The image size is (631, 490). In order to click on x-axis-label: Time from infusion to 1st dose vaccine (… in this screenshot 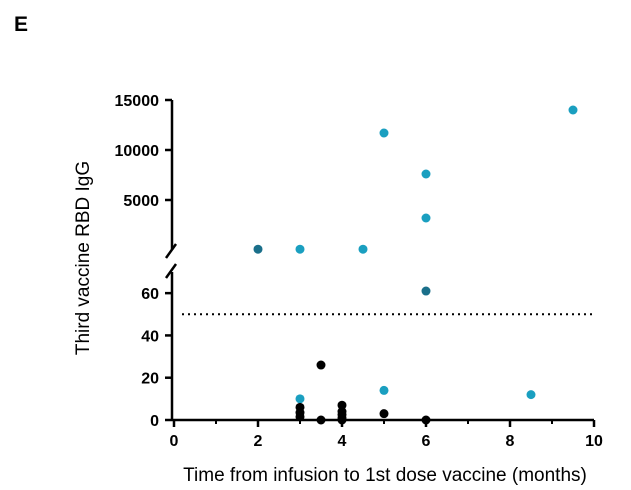, I will do `click(385, 475)`.